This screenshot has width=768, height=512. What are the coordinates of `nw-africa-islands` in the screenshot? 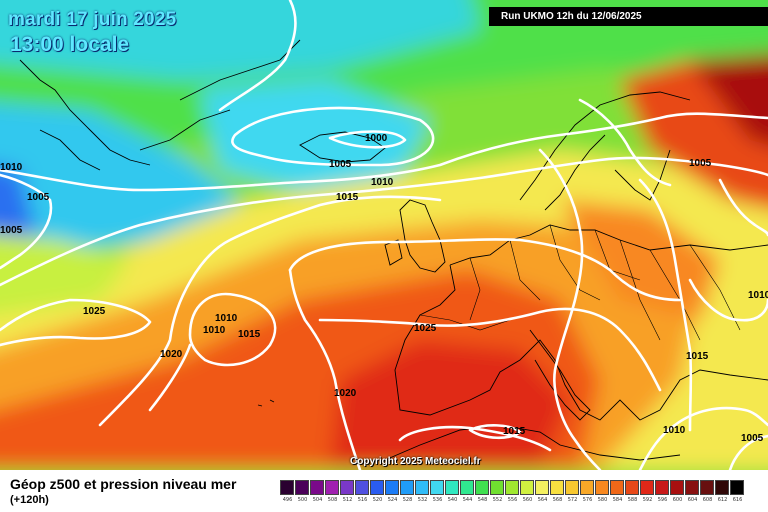 It's located at (266, 403).